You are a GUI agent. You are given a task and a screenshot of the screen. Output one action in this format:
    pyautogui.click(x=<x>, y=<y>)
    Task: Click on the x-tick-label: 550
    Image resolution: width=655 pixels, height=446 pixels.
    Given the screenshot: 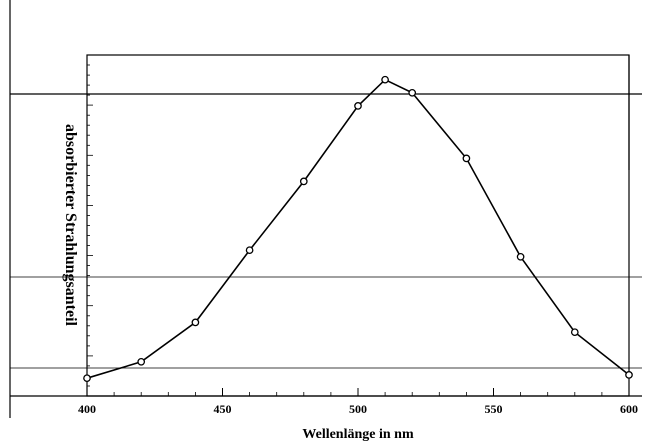 What is the action you would take?
    pyautogui.click(x=494, y=409)
    